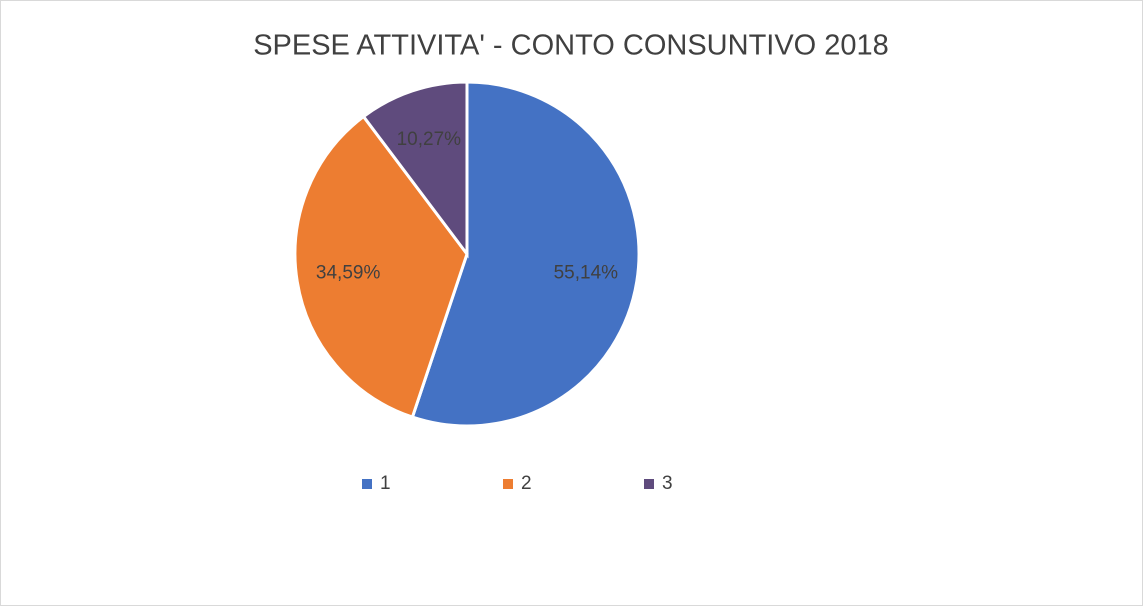 This screenshot has width=1143, height=606. What do you see at coordinates (385, 483) in the screenshot?
I see `legend-label: 1` at bounding box center [385, 483].